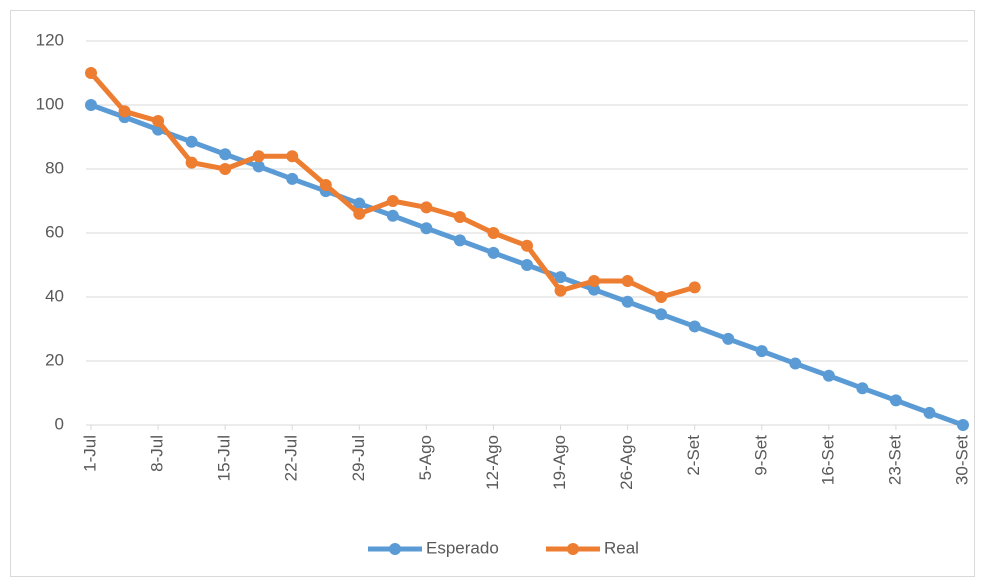 The height and width of the screenshot is (581, 985). Describe the element at coordinates (626, 462) in the screenshot. I see `x-tick-label: 26-Ago` at that location.